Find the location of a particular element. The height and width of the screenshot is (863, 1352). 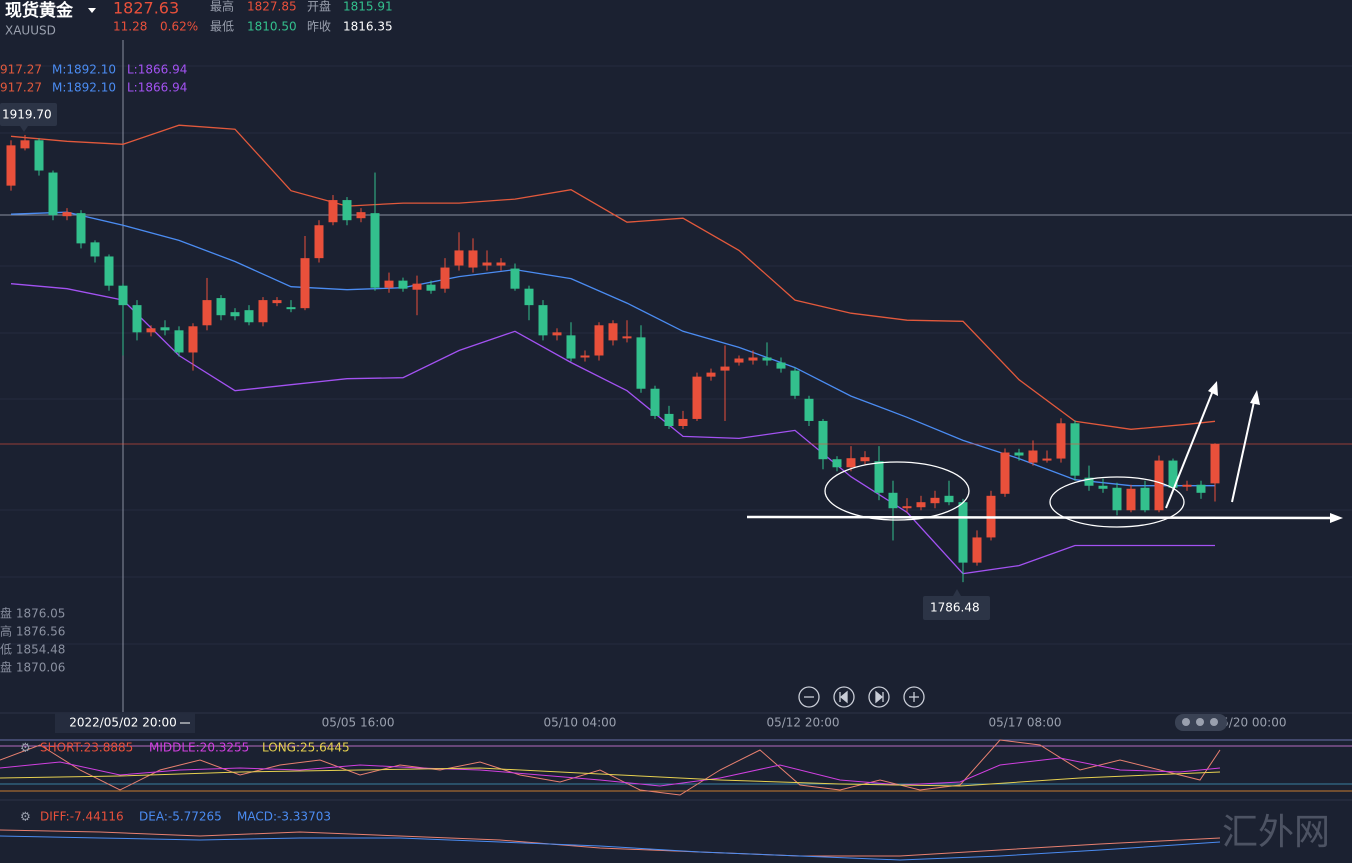

side-stat: 盘 1876.05 is located at coordinates (32, 613).